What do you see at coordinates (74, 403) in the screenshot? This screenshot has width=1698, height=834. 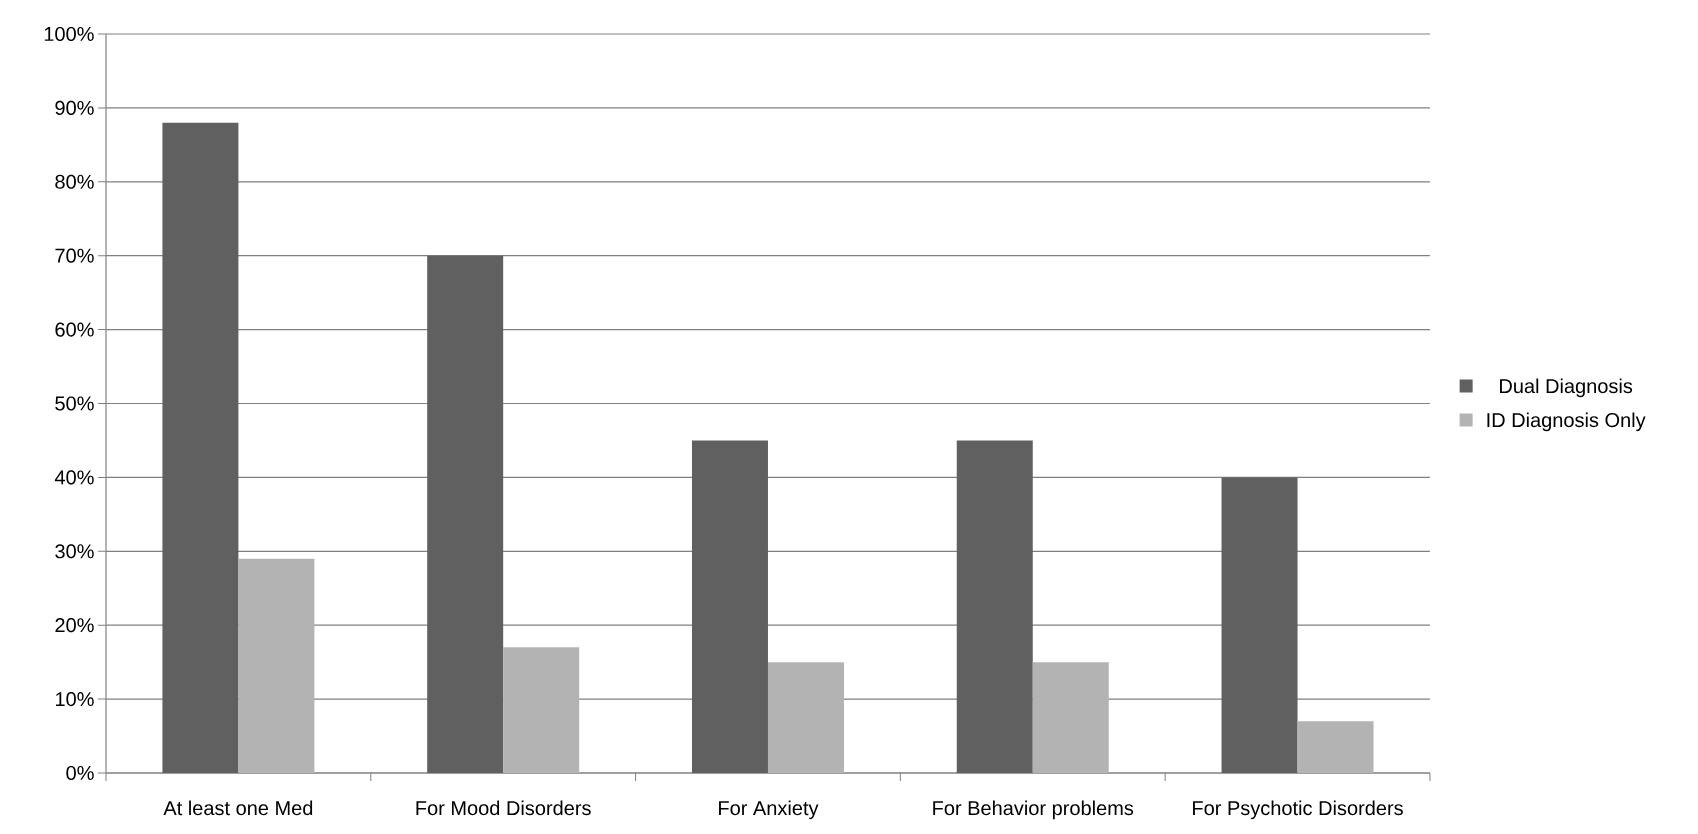 I see `y-tick-label: 50%` at bounding box center [74, 403].